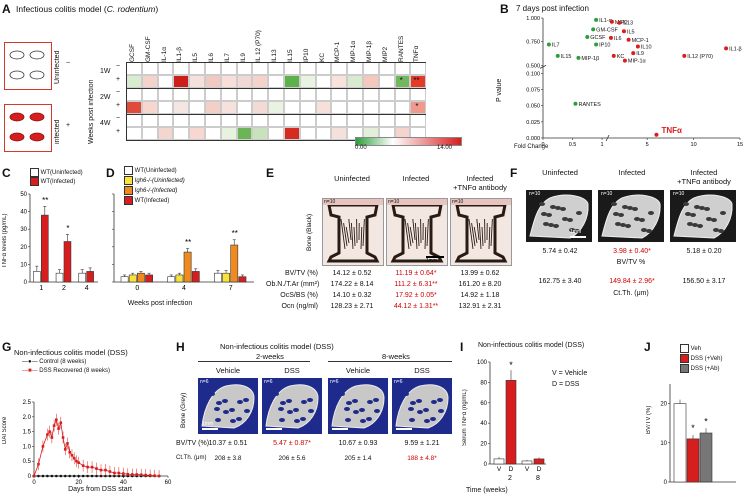 The image size is (747, 500). What do you see at coordinates (432, 261) in the screenshot?
I see `scale-bar-label: 1mm` at bounding box center [432, 261].